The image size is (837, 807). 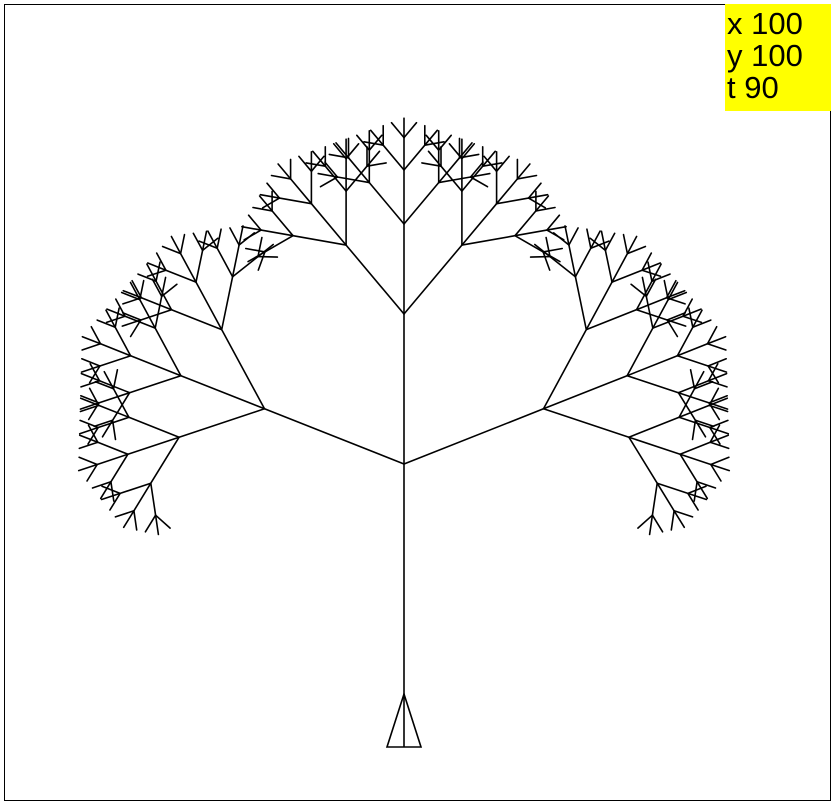 I want to click on y-coordinate-readout: y 100, so click(x=765, y=55).